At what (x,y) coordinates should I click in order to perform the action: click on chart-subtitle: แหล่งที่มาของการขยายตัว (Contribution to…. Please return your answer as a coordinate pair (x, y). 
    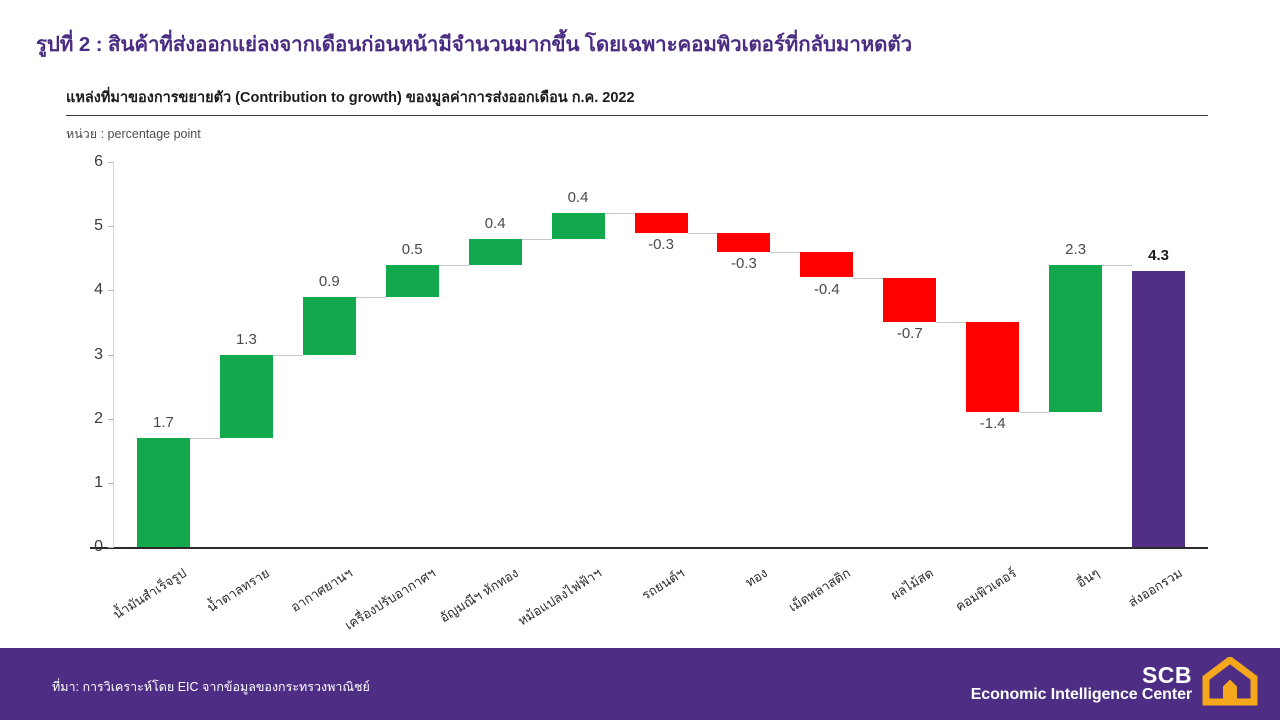
    Looking at the image, I should click on (350, 98).